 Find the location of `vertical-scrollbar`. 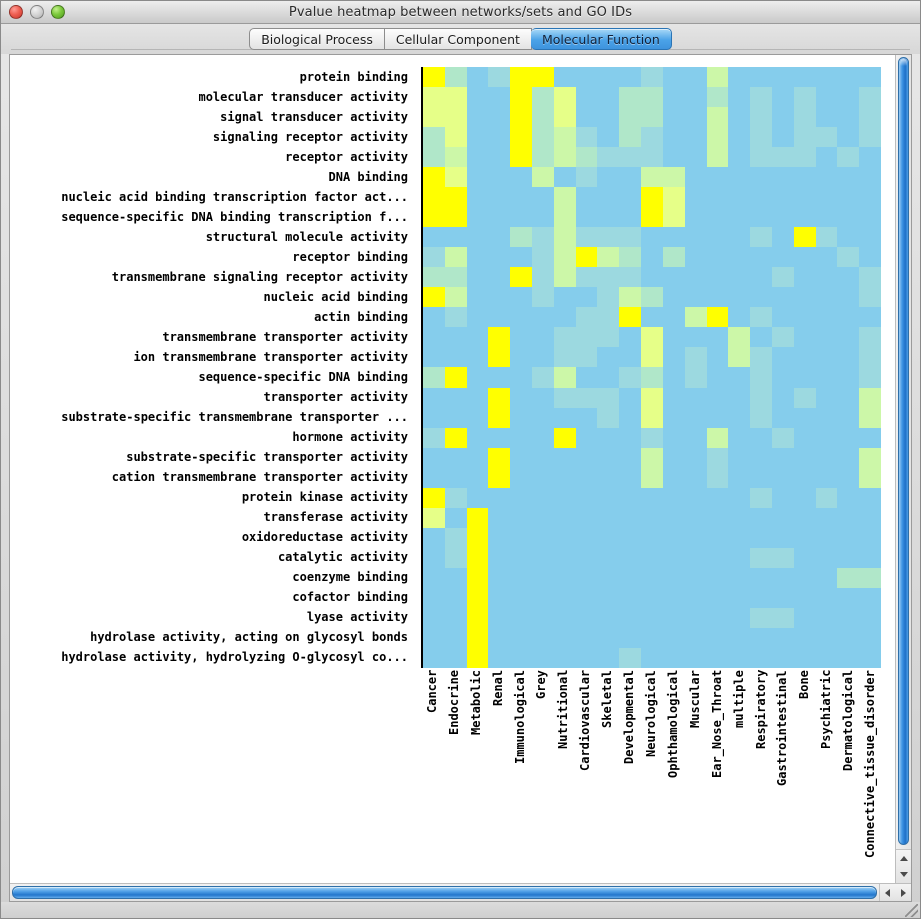

vertical-scrollbar is located at coordinates (903, 469).